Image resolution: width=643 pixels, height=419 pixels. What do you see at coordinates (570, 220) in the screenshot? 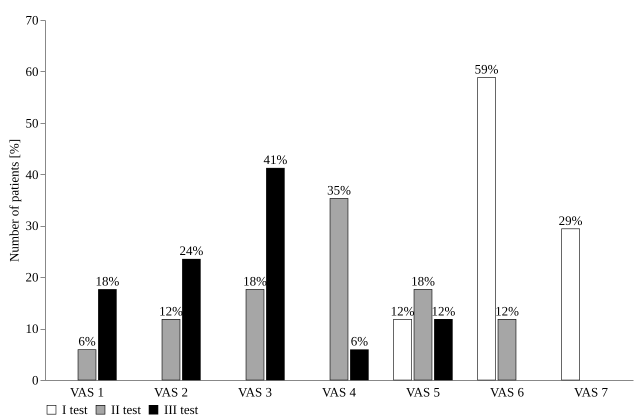
I see `data-label: 29%` at bounding box center [570, 220].